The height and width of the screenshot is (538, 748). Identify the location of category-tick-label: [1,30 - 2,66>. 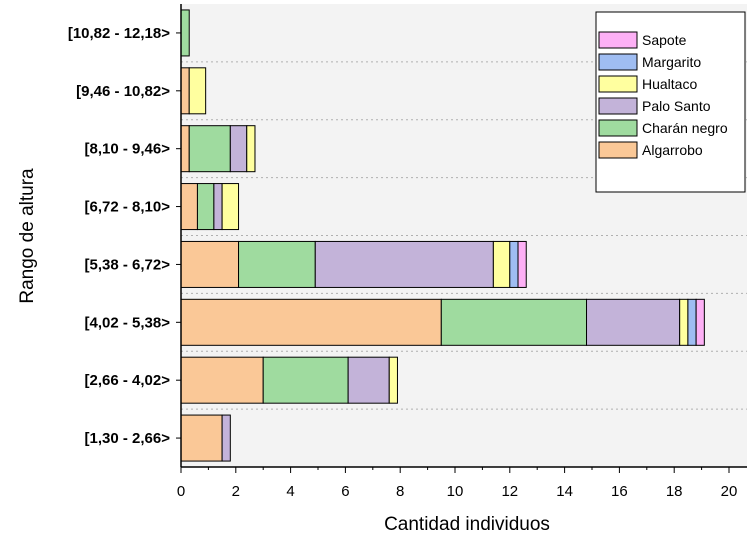
(128, 438).